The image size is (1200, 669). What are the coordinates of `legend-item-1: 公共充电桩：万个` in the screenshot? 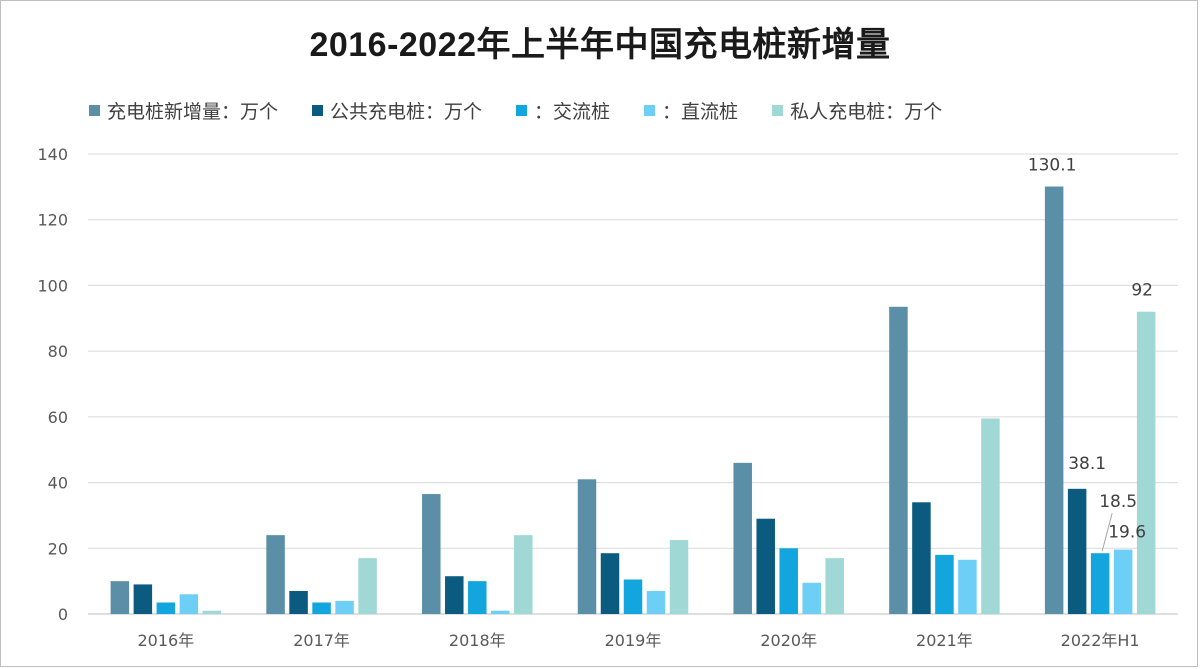 It's located at (397, 110).